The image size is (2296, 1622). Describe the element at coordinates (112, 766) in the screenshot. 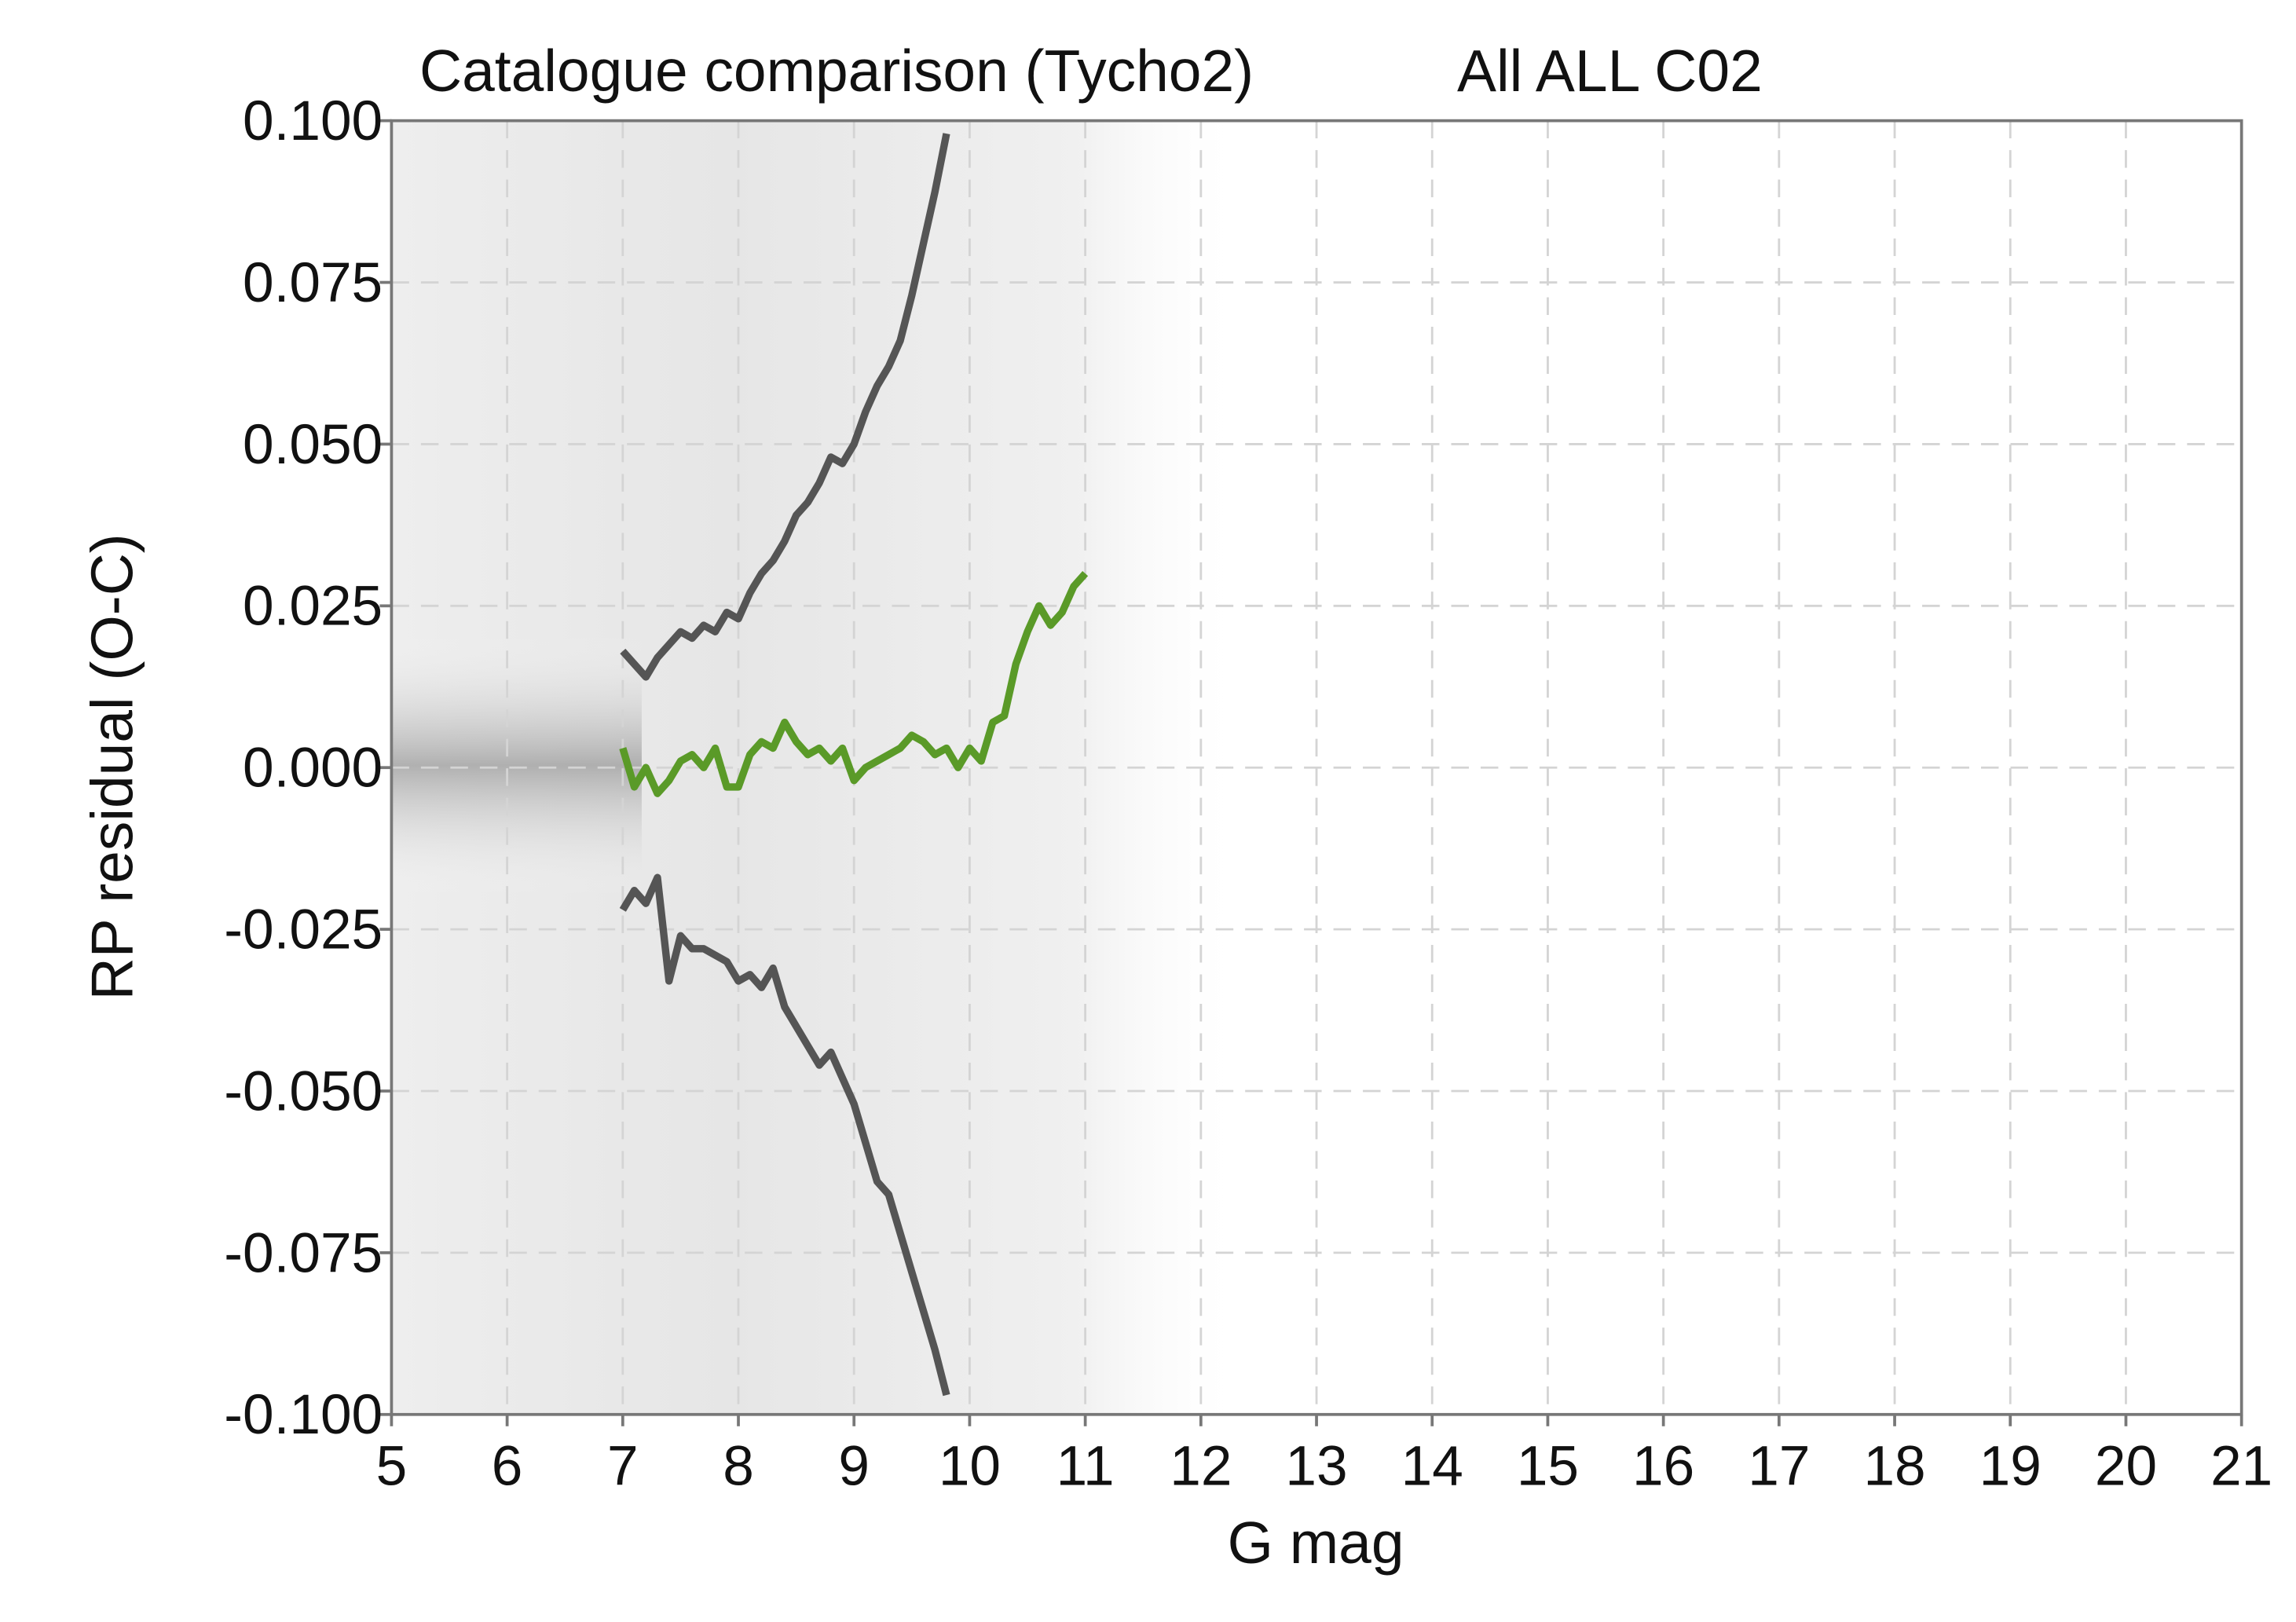

I see `y-axis-label: RP residual (O-C)` at that location.